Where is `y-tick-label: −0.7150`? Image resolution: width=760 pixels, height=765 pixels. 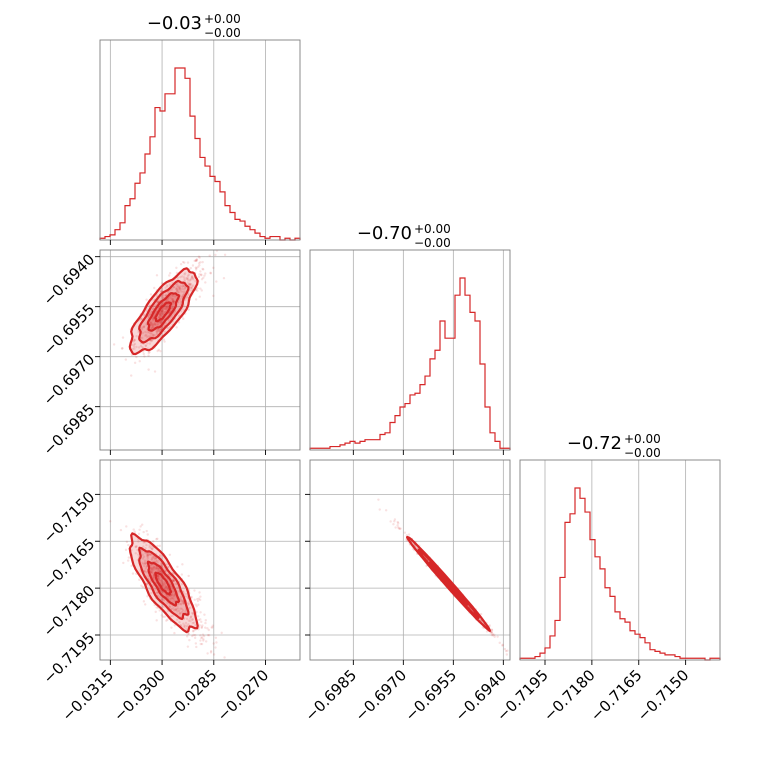 y-tick-label: −0.7150 is located at coordinates (69, 517).